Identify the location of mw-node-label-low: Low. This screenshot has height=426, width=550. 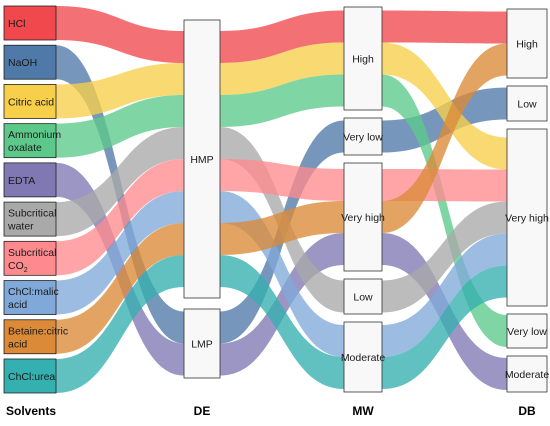
(363, 298).